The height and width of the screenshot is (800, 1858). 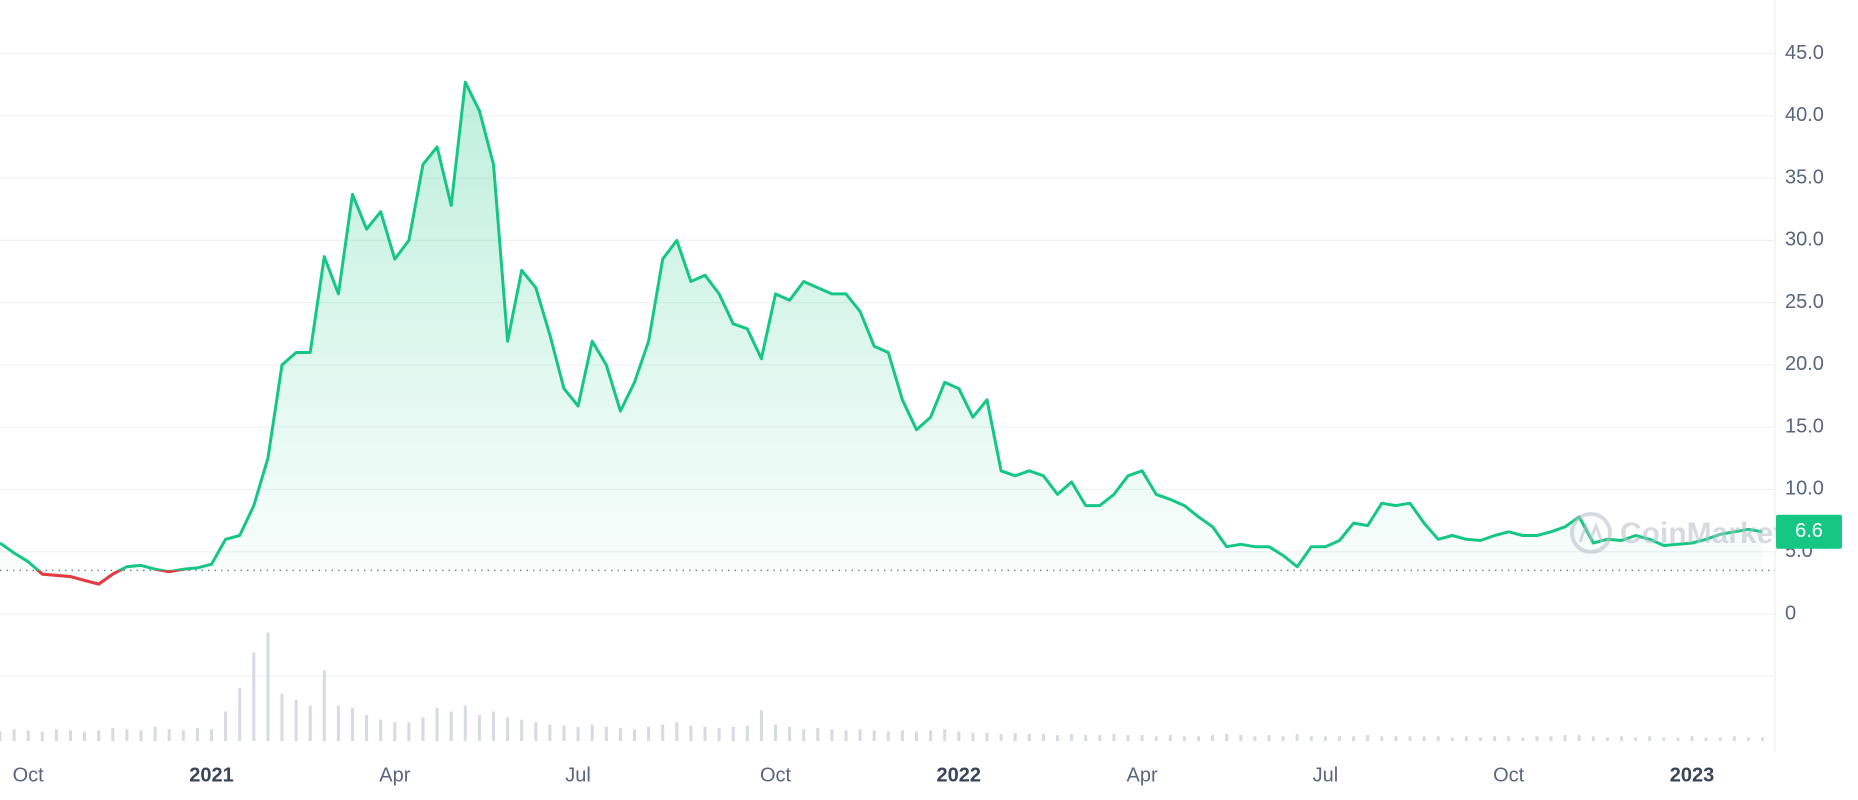 I want to click on last-price-badge, so click(x=1809, y=531).